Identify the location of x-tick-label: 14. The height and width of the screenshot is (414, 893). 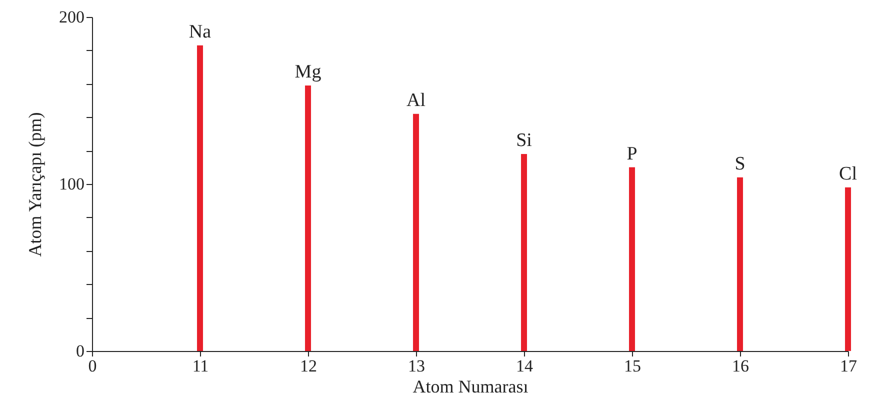
(525, 366).